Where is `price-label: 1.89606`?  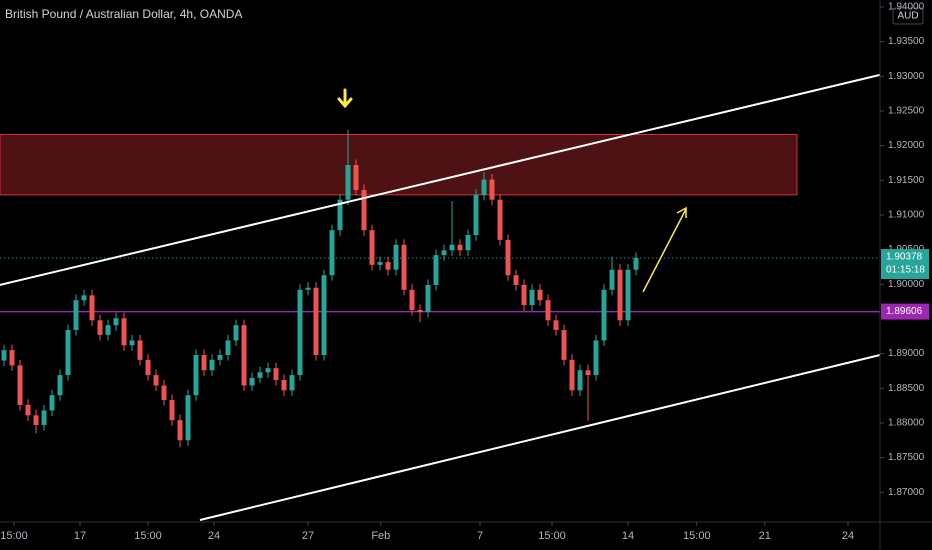 price-label: 1.89606 is located at coordinates (904, 311).